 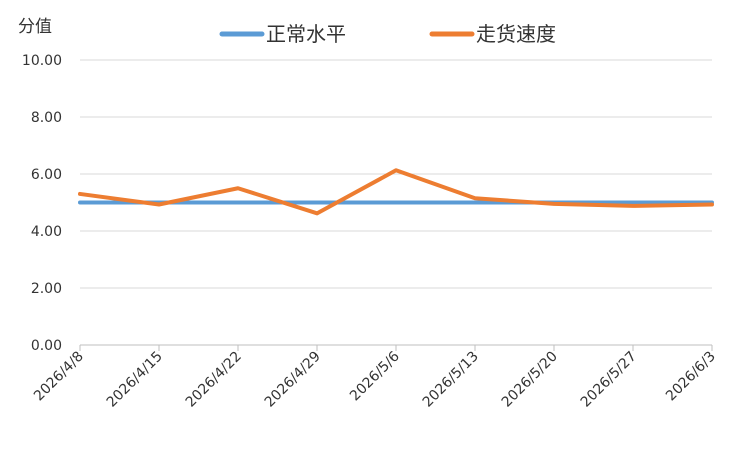 What do you see at coordinates (46, 175) in the screenshot?
I see `y-tick-label: 6.00` at bounding box center [46, 175].